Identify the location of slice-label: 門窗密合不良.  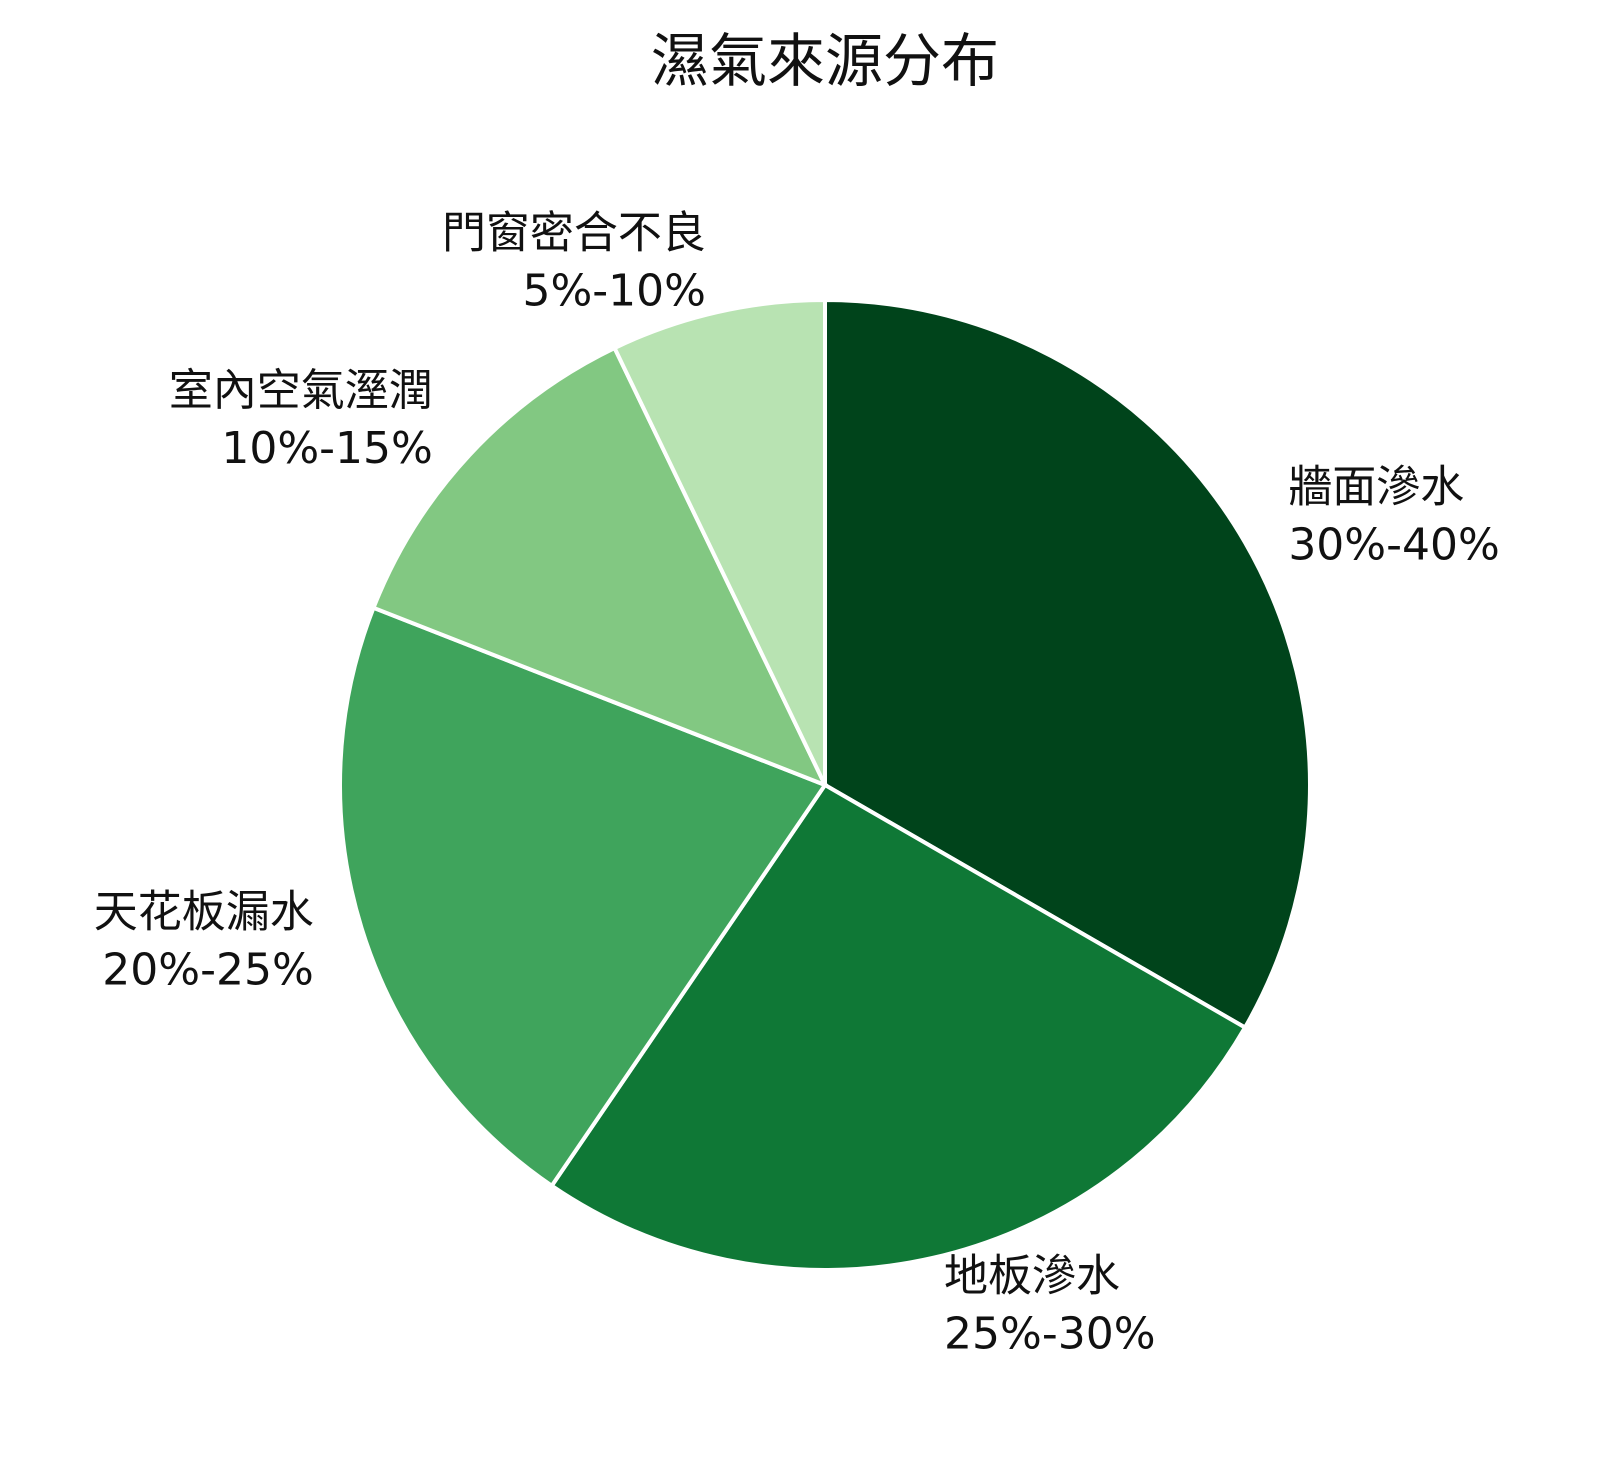
(574, 232).